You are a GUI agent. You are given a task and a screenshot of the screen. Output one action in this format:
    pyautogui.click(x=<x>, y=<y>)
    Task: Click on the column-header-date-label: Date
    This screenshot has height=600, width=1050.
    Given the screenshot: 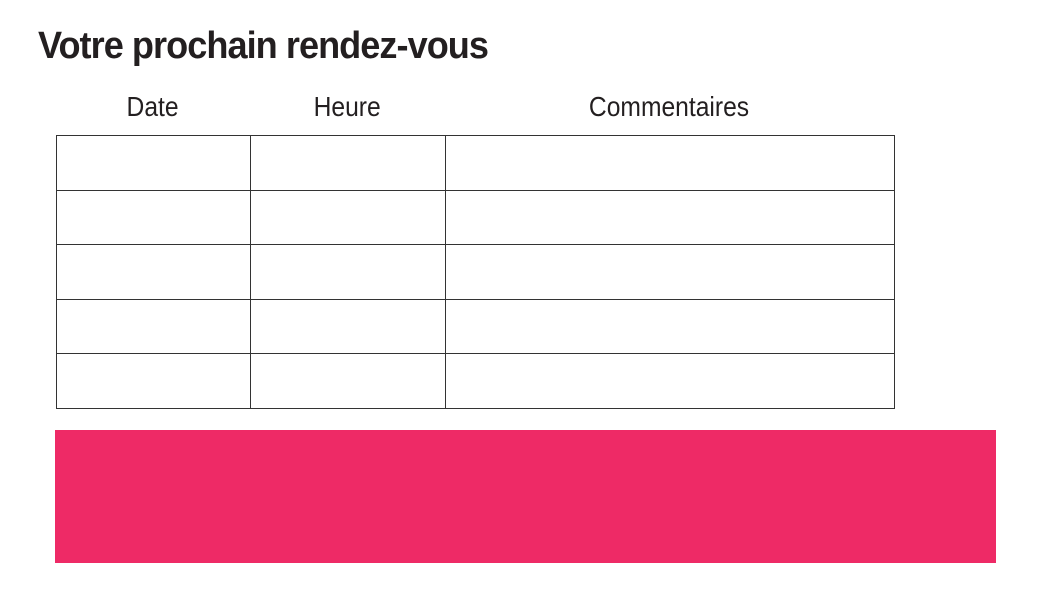 What is the action you would take?
    pyautogui.click(x=153, y=106)
    